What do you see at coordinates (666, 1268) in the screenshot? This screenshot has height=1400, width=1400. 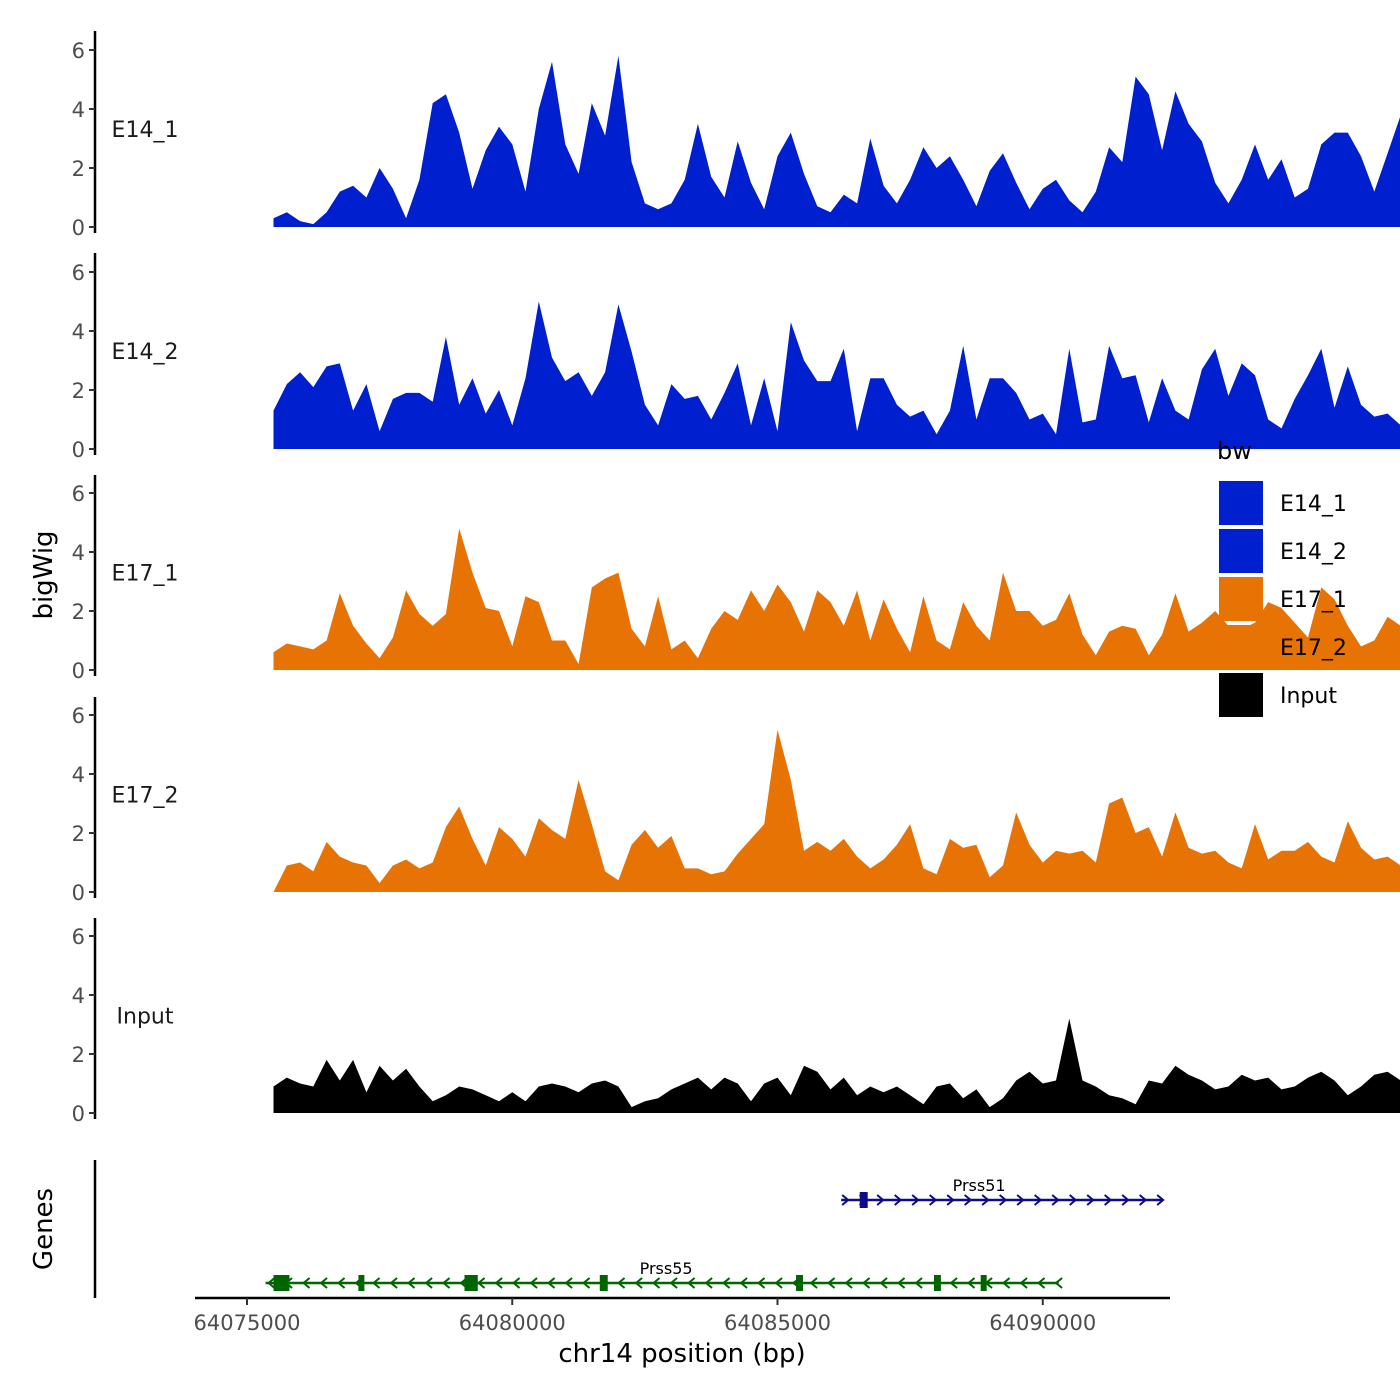 I see `gene-name-label: Prss55` at bounding box center [666, 1268].